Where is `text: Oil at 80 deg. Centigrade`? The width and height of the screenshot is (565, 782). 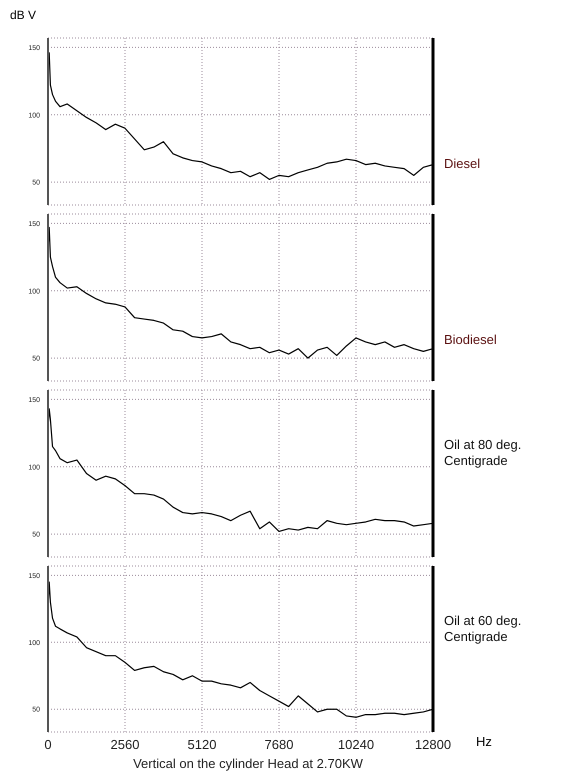 text: Oil at 80 deg. Centigrade is located at coordinates (483, 453).